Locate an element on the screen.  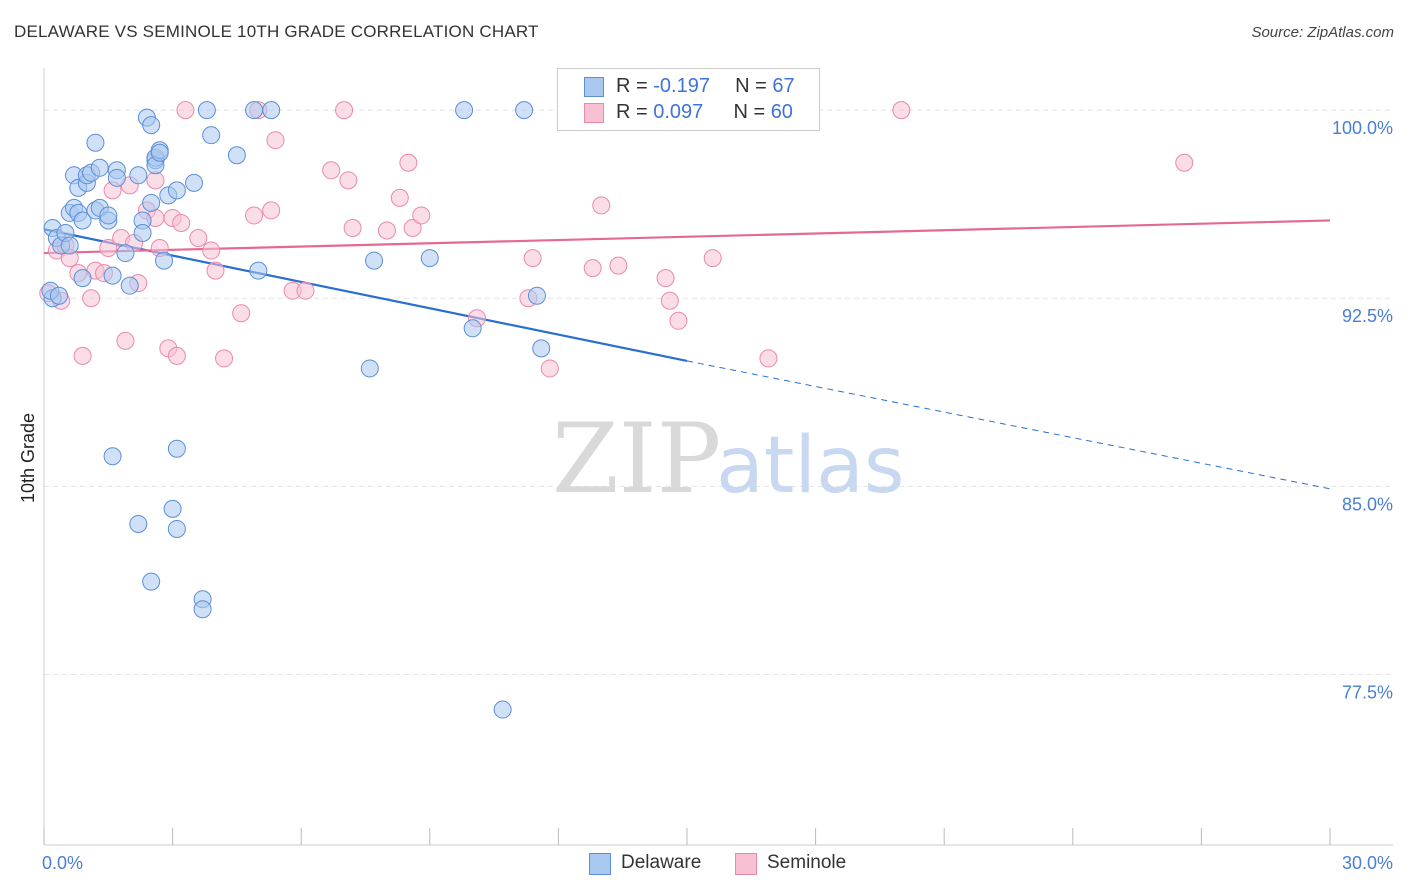
bottom-legend-label-seminole: Seminole is located at coordinates (807, 862).